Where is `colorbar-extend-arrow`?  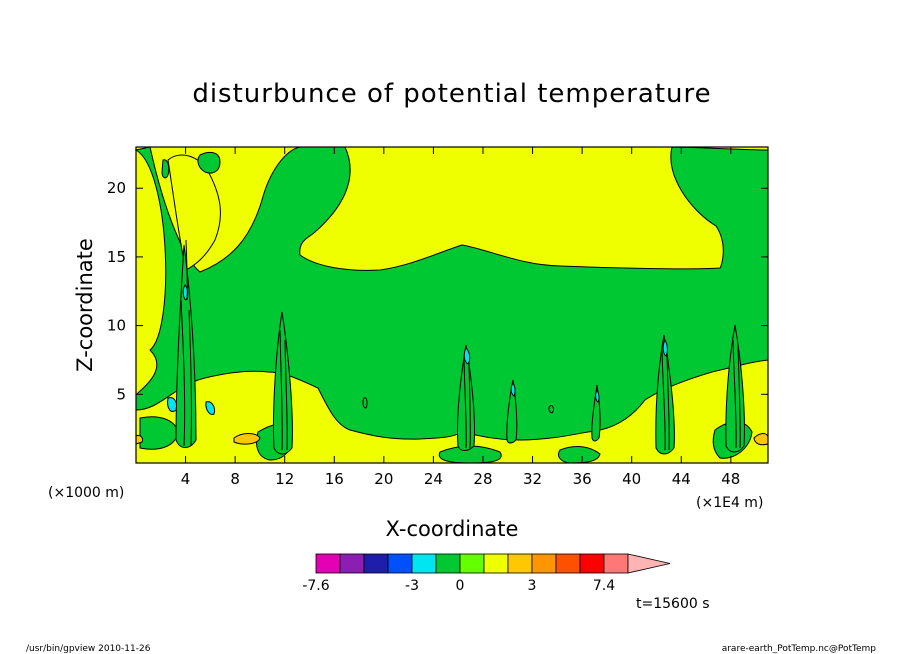
colorbar-extend-arrow is located at coordinates (649, 563).